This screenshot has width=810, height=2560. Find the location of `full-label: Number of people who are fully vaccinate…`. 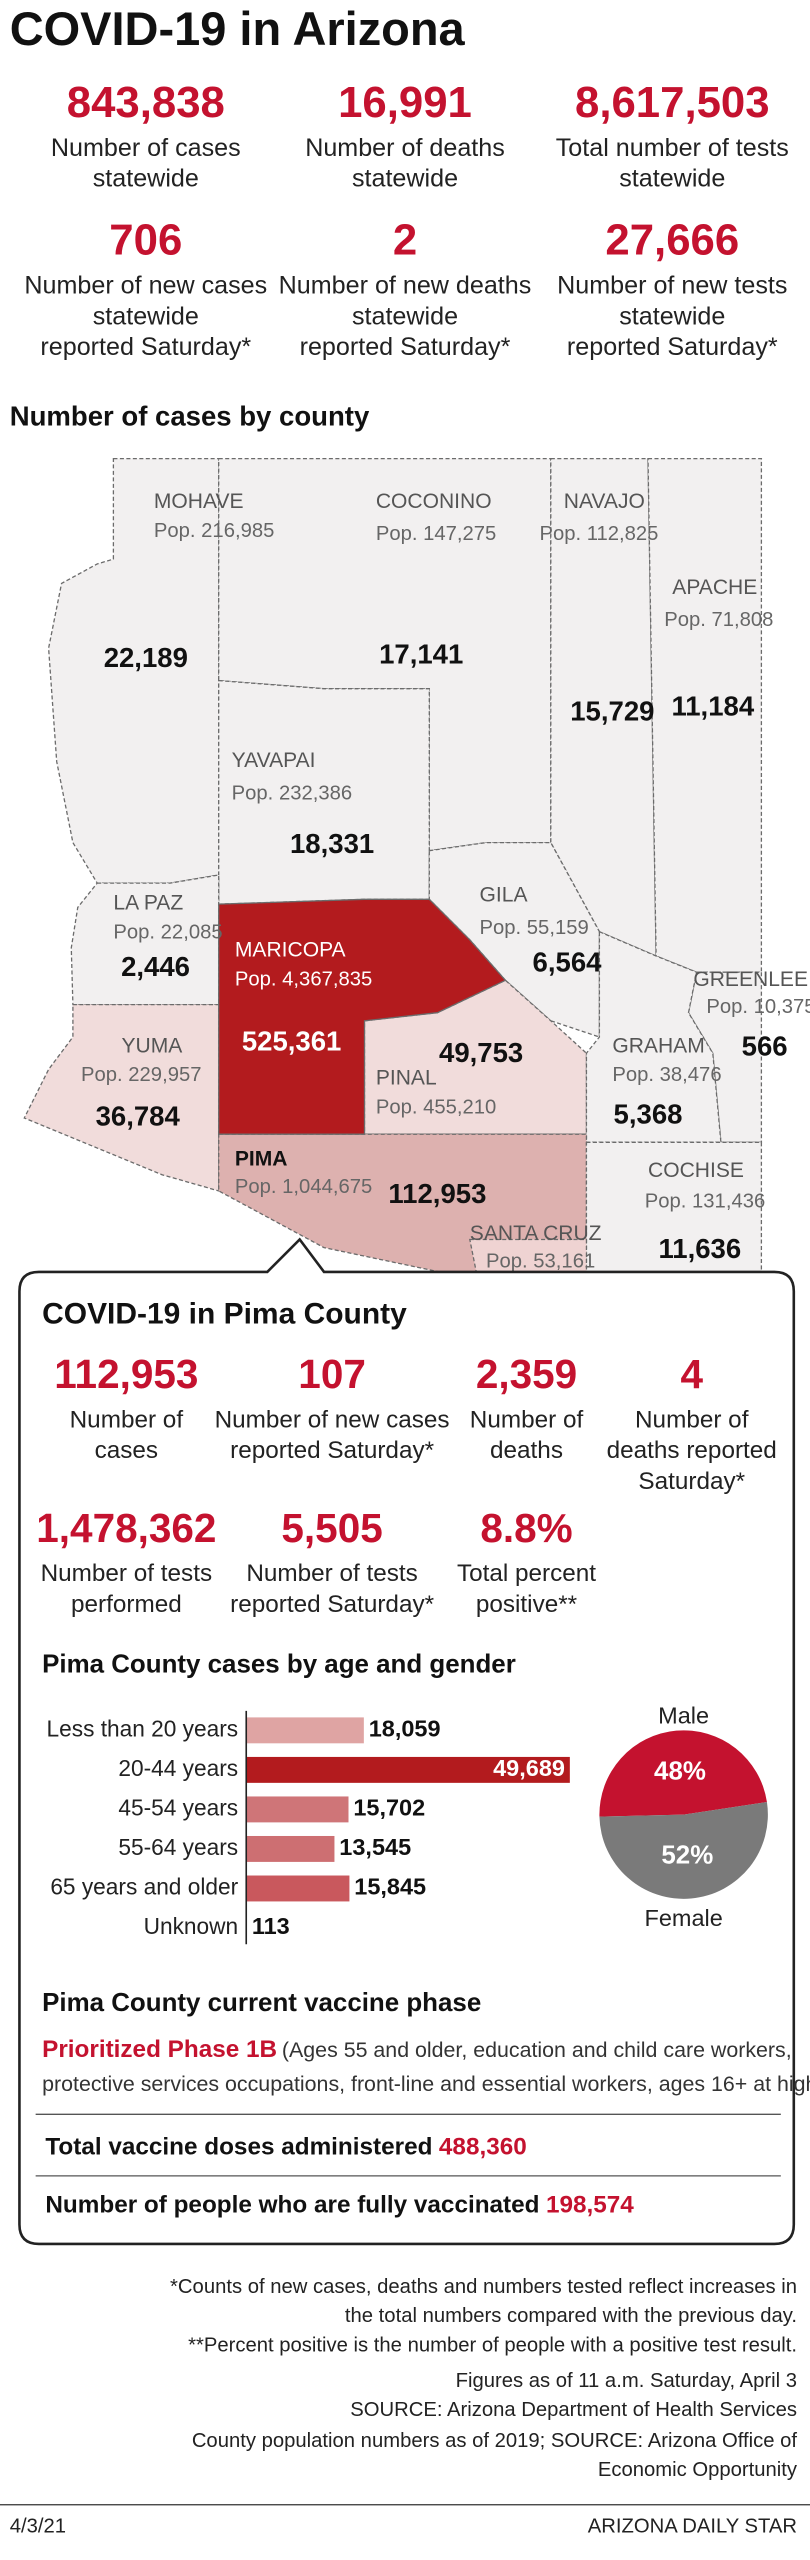

full-label: Number of people who are fully vaccinate… is located at coordinates (292, 2205).